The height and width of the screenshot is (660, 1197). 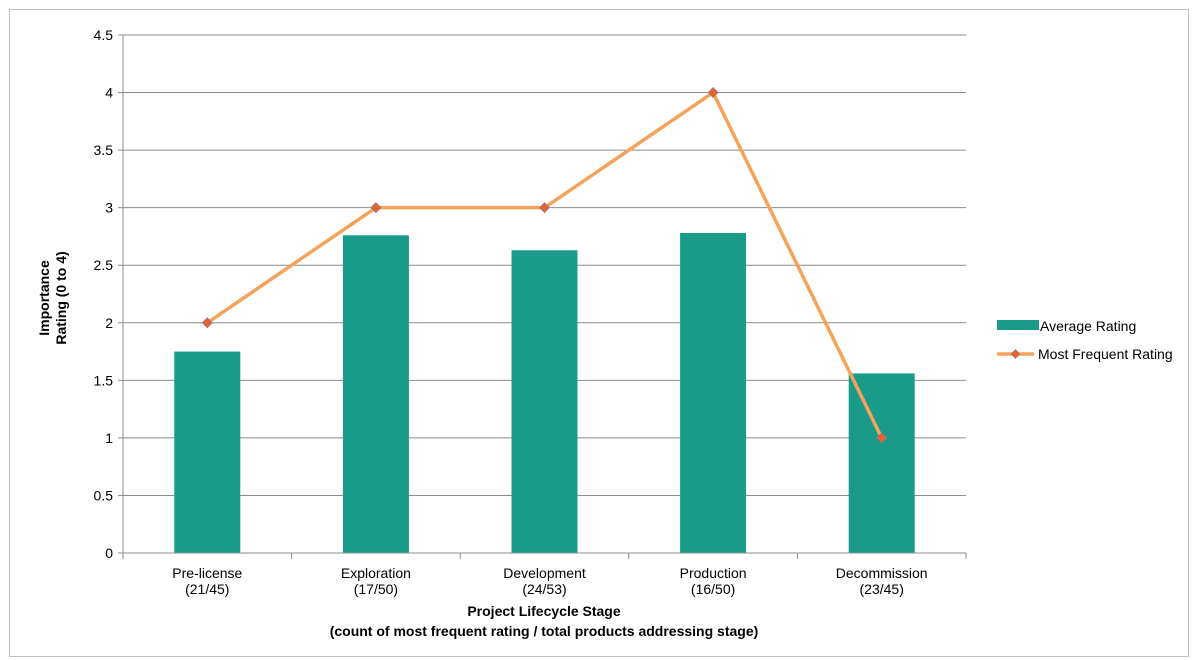 I want to click on x-tick-label: Pre-license, so click(x=207, y=573).